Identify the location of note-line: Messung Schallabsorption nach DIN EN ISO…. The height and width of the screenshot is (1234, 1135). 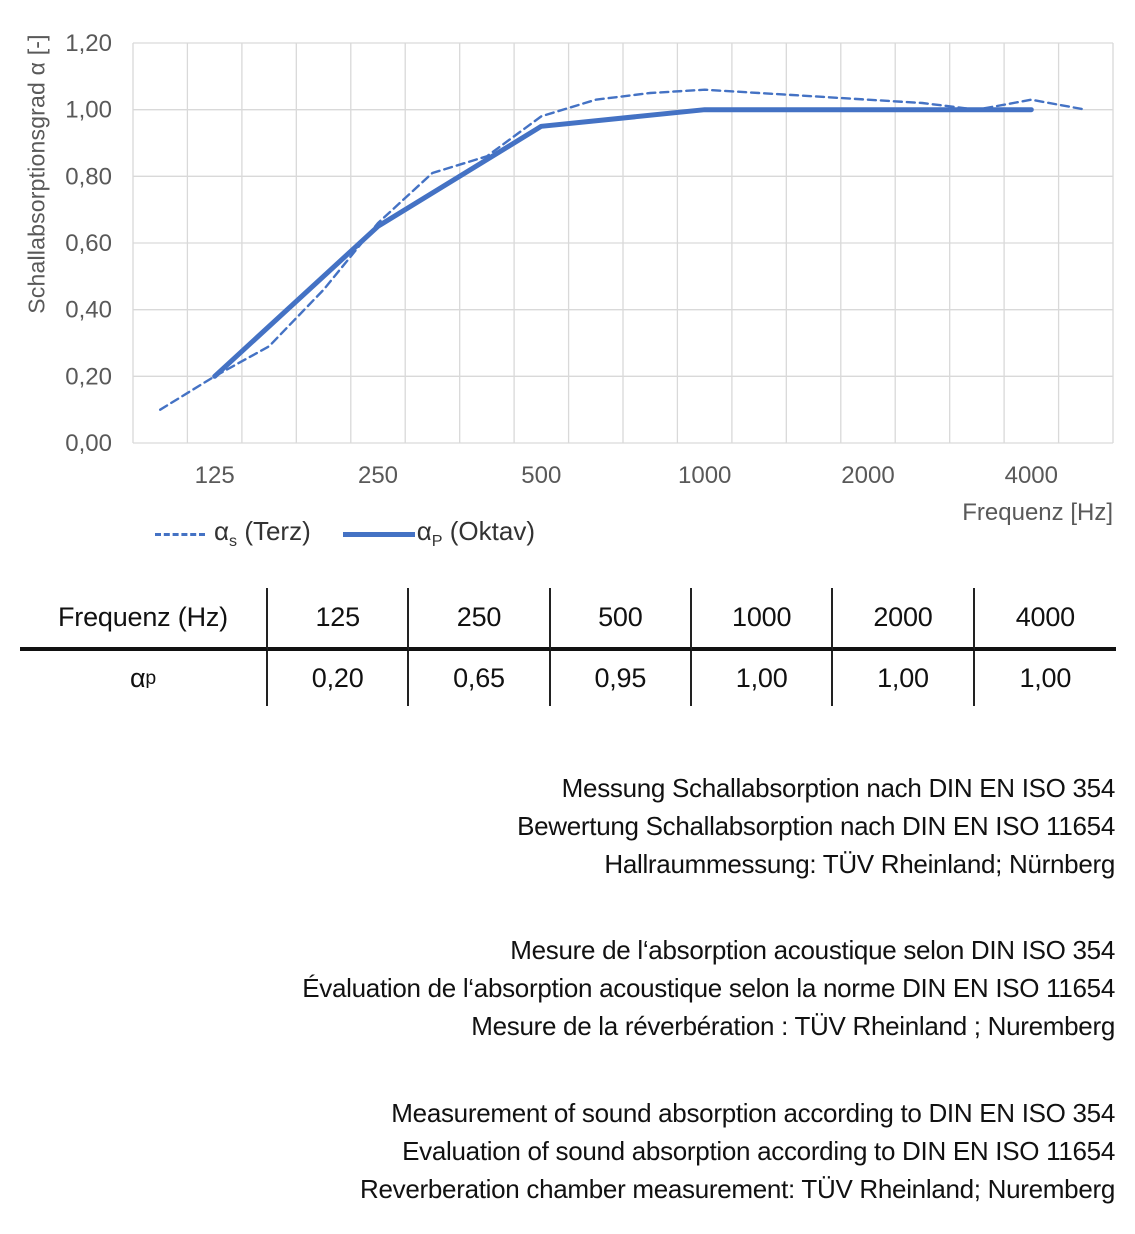
(838, 788).